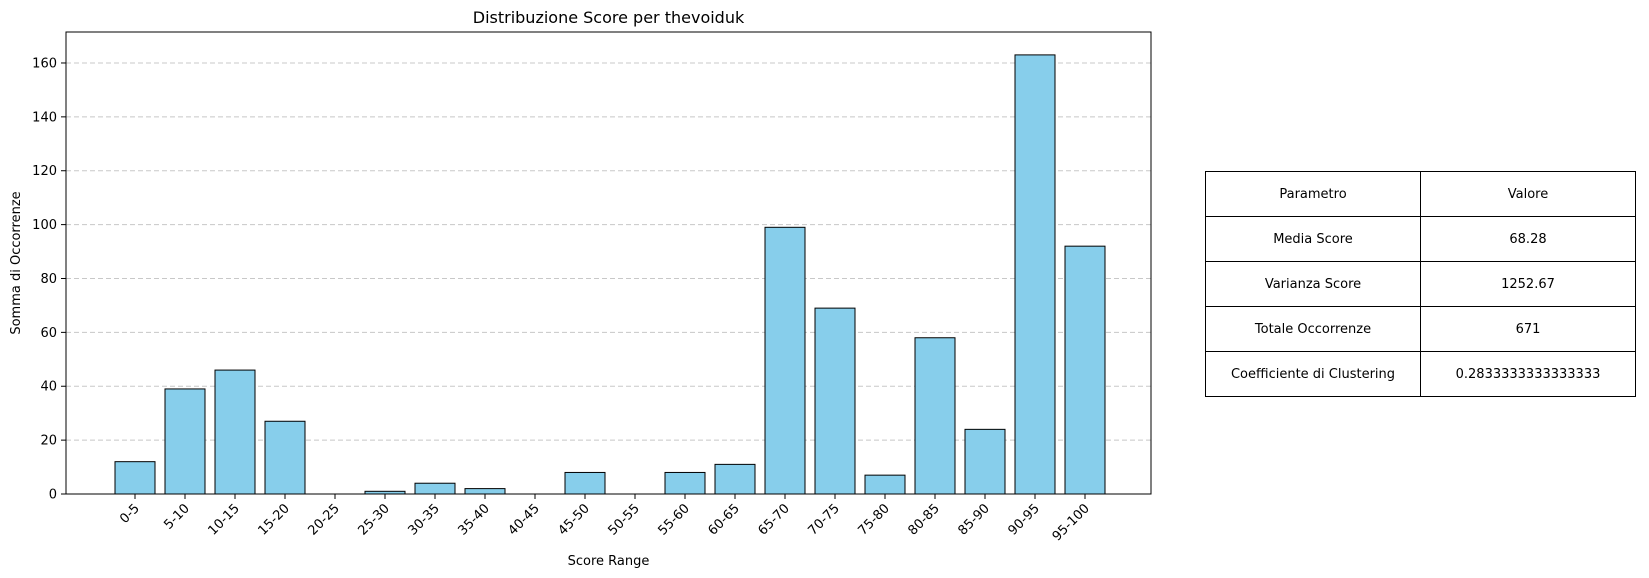 This screenshot has height=578, width=1649. Describe the element at coordinates (44, 171) in the screenshot. I see `y-tick-label: 120` at that location.